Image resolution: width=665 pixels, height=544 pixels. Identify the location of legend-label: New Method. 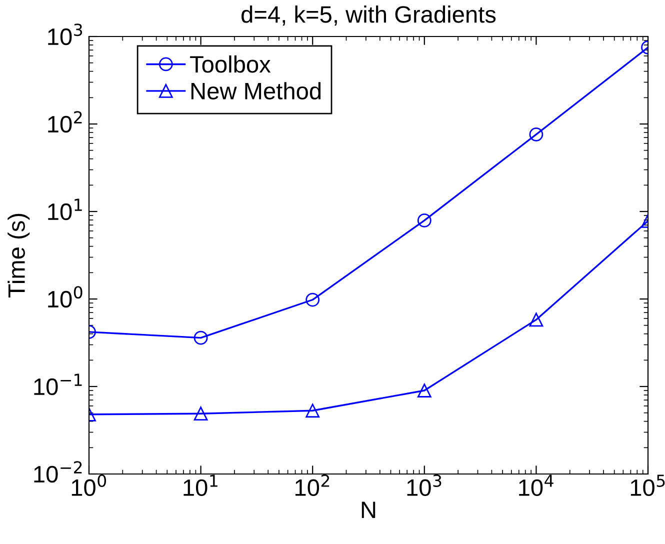
(256, 91).